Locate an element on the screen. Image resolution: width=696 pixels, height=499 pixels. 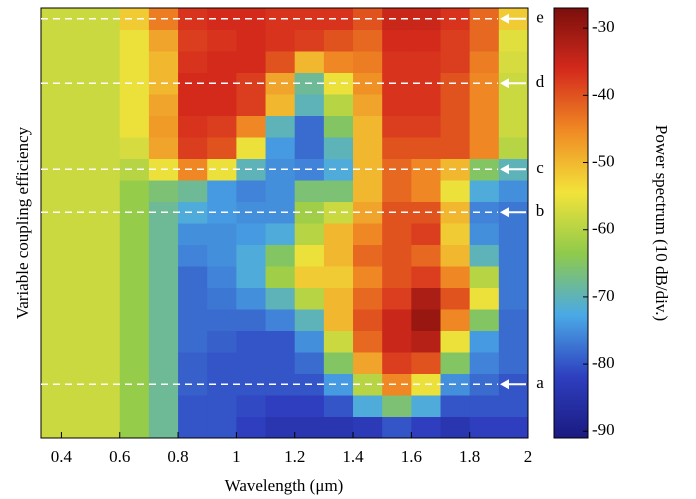
x-tick-label: 2 is located at coordinates (528, 456).